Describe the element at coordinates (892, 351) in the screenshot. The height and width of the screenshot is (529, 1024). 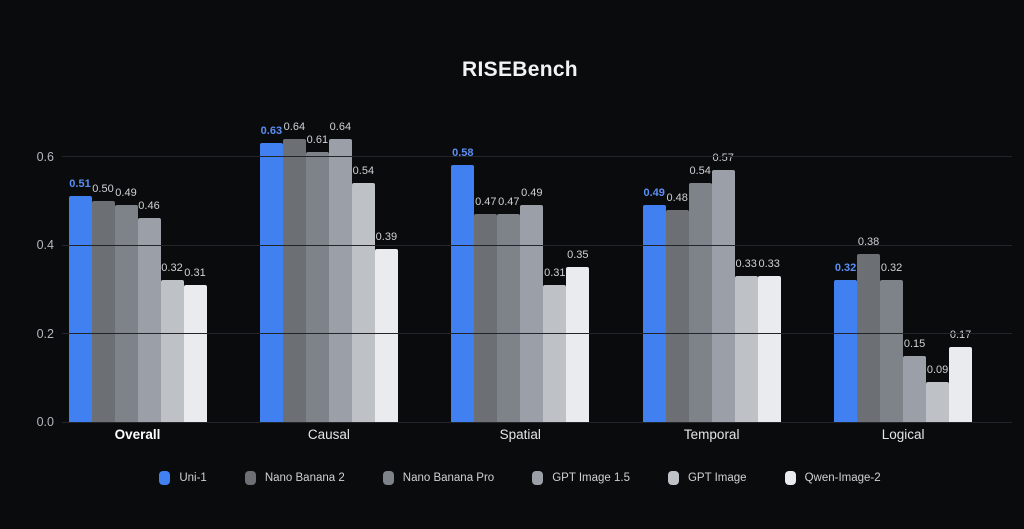
I see `bar-nano-banana-pro-logical` at that location.